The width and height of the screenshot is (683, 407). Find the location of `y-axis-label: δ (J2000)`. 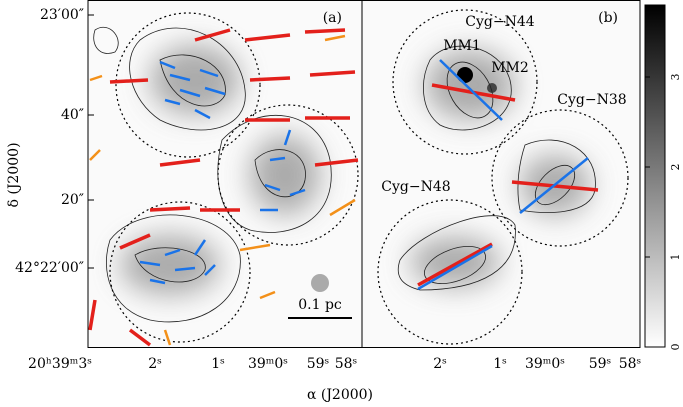

y-axis-label: δ (J2000) is located at coordinates (14, 174).